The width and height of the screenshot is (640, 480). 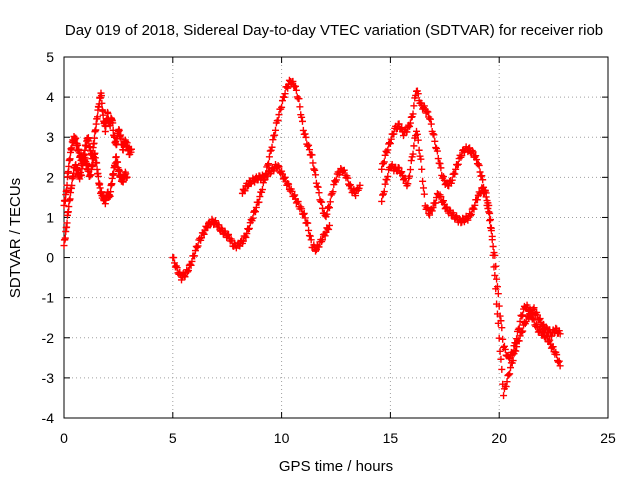 I want to click on x-tick-label: 25, so click(x=608, y=438).